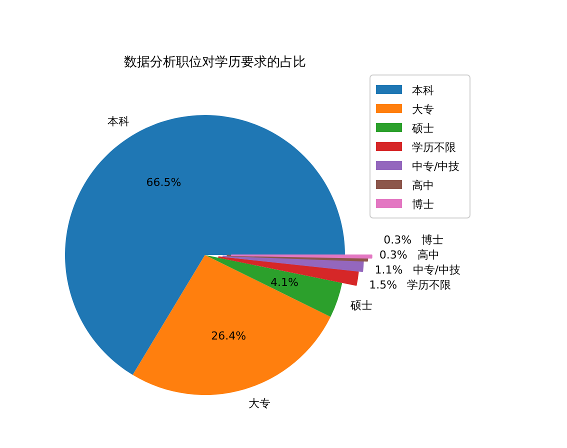  I want to click on slice-label: 大专, so click(259, 403).